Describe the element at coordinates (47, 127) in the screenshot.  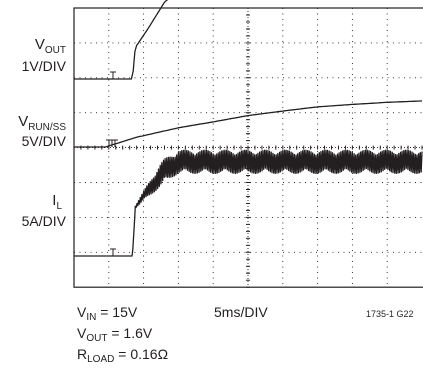
I see `vrun-label-sub: RUN/SS` at that location.